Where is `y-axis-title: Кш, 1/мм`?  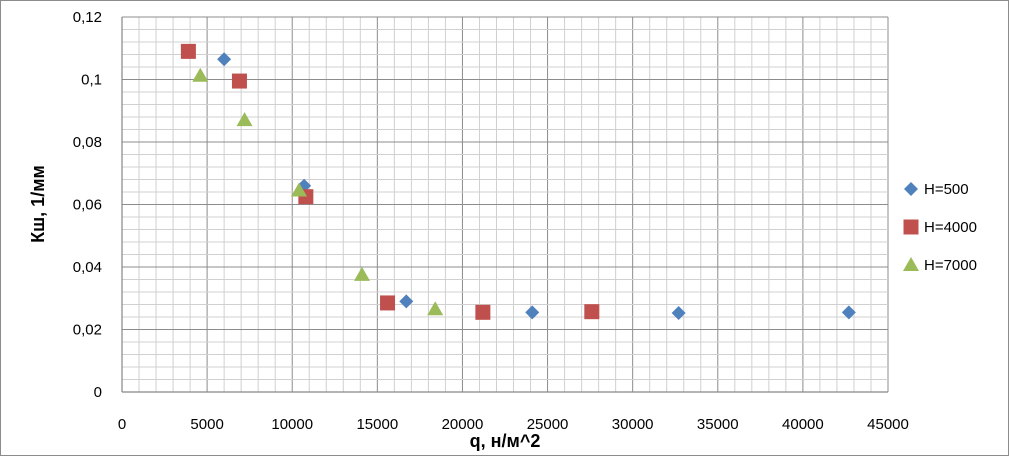
y-axis-title: Кш, 1/мм is located at coordinates (38, 204).